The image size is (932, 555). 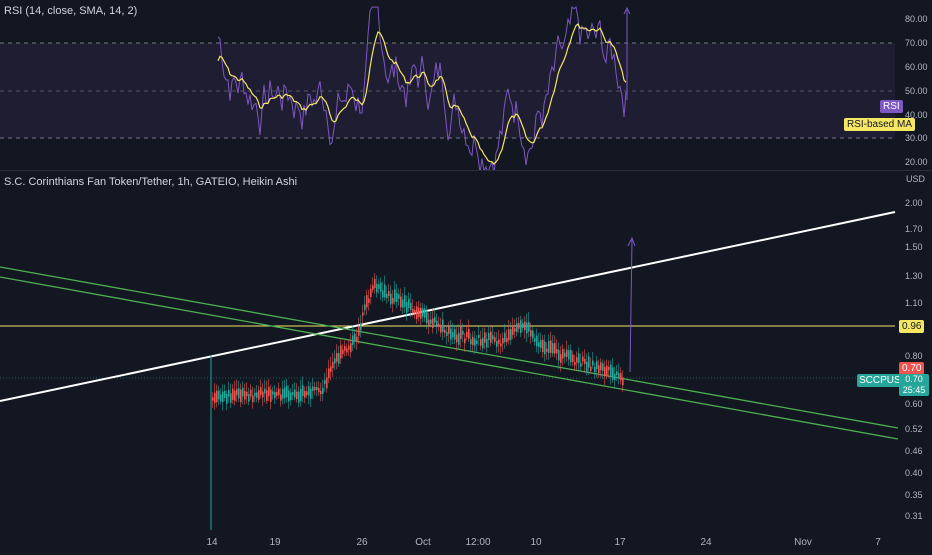 What do you see at coordinates (916, 90) in the screenshot?
I see `rsi-price-axis: 80.00 70.00 60.00 50.00 40.00 30.00 20.00` at bounding box center [916, 90].